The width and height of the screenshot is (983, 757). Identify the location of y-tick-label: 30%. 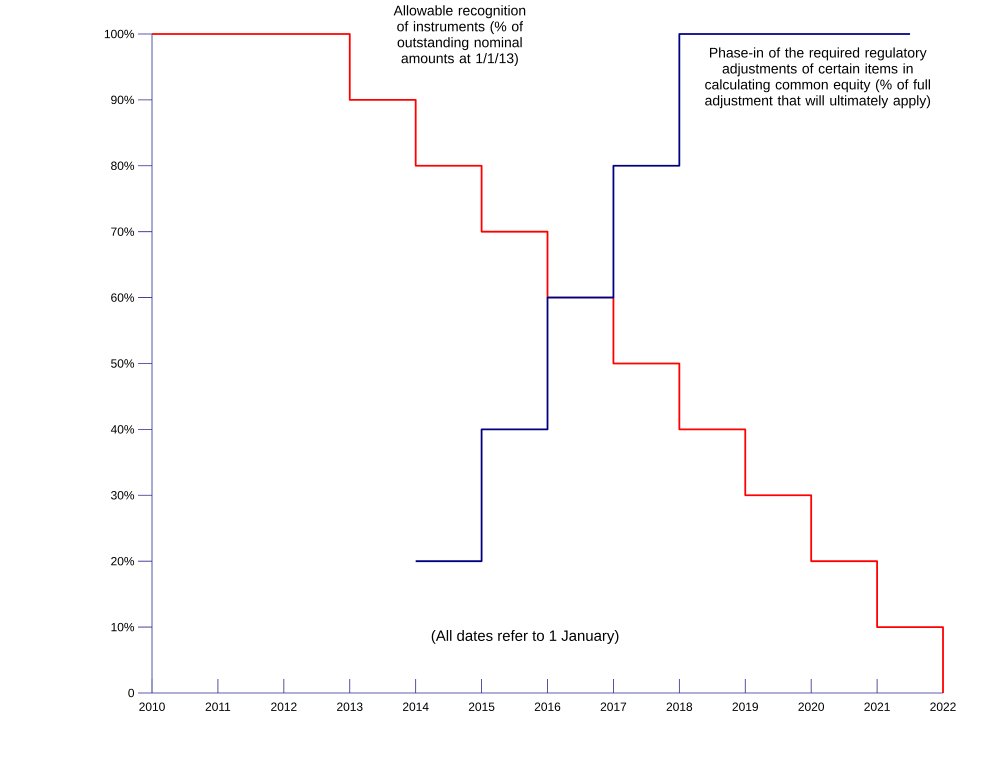
(122, 495).